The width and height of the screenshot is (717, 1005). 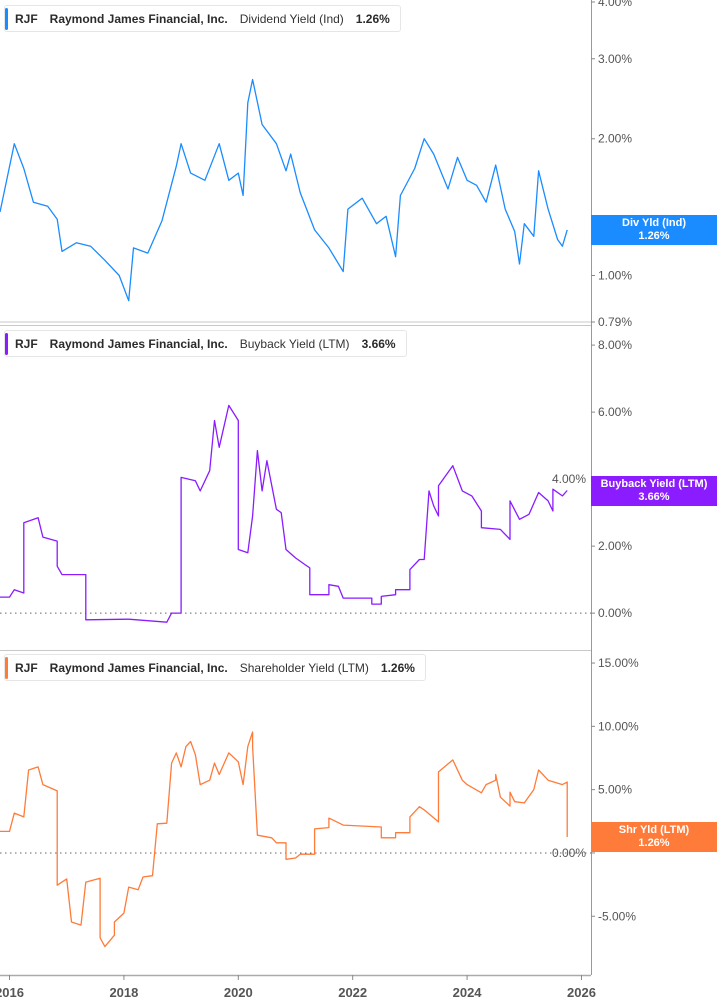 What do you see at coordinates (615, 412) in the screenshot?
I see `y-tick-label: 6.00%` at bounding box center [615, 412].